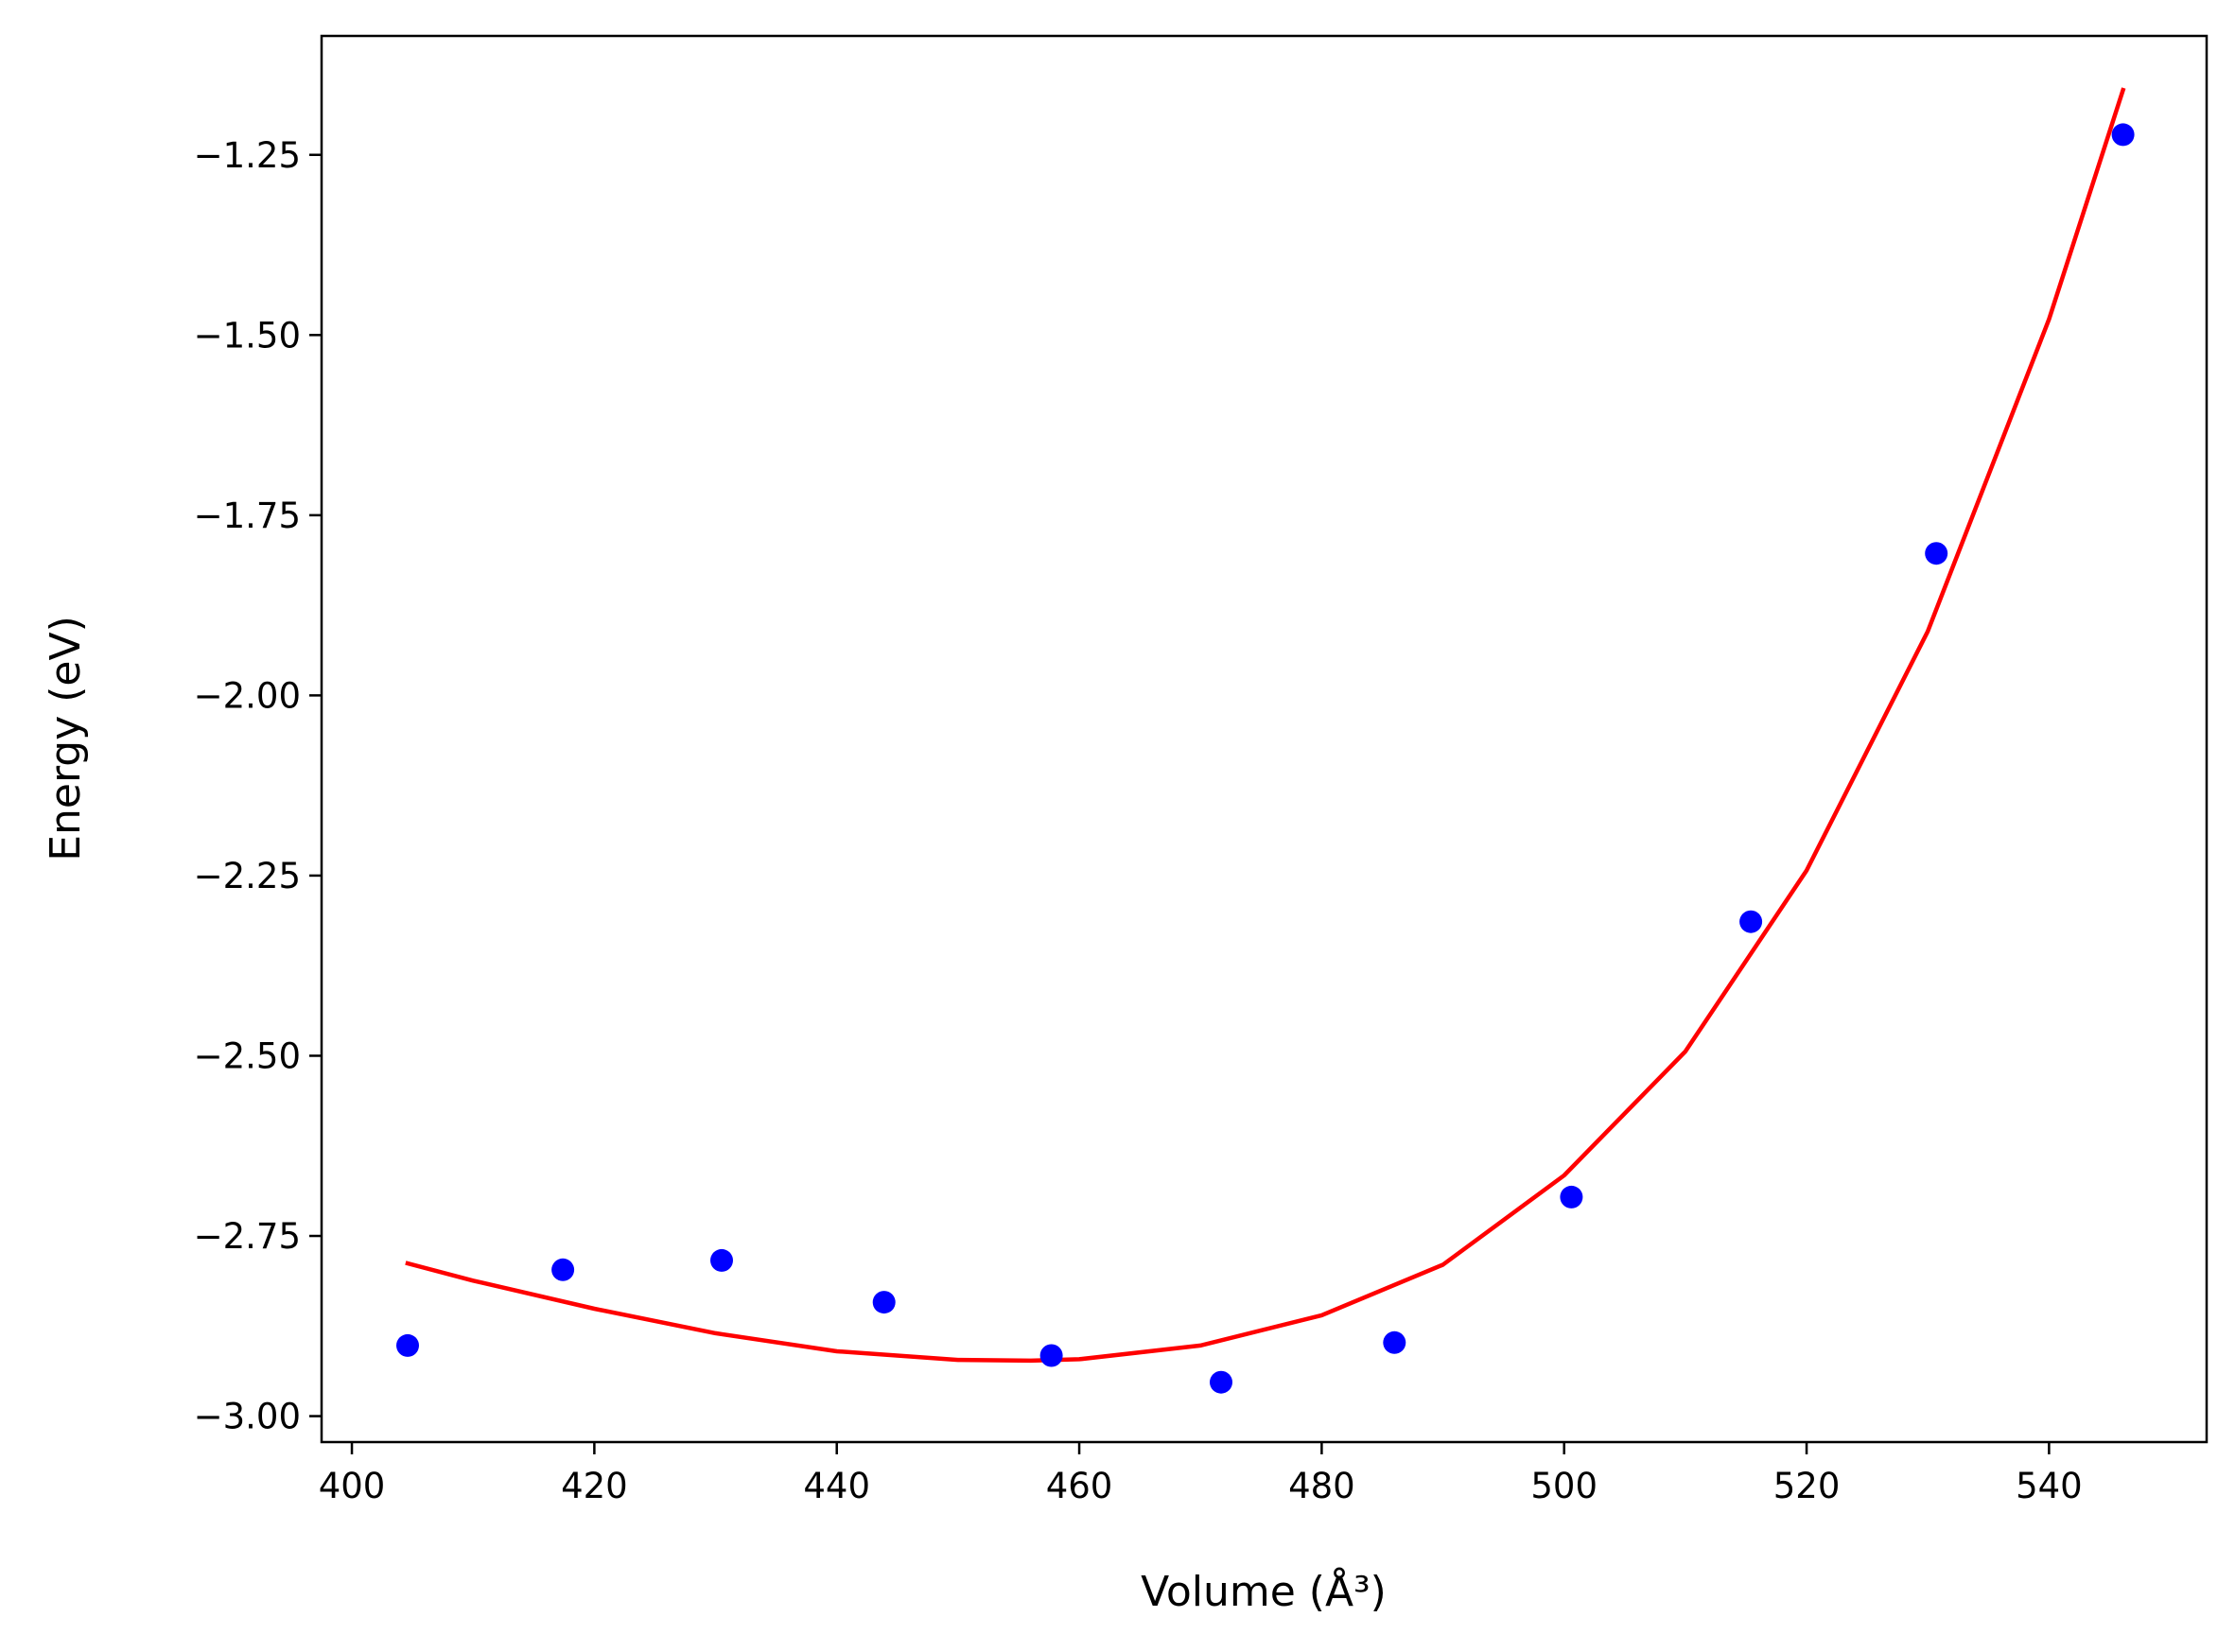  Describe the element at coordinates (594, 1486) in the screenshot. I see `x-tick-label: 420` at that location.